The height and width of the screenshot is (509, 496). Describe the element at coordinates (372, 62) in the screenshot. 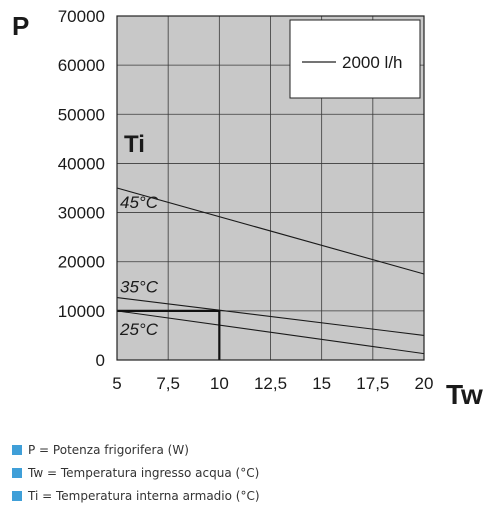

I see `flow-legend-label: 2000 l/h` at that location.